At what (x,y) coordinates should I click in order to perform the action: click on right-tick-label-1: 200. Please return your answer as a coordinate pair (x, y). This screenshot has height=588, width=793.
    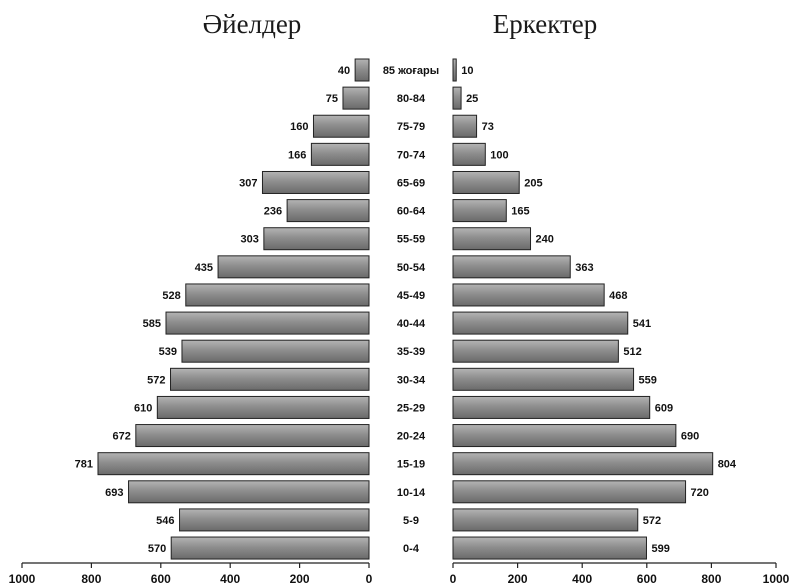
    Looking at the image, I should click on (518, 579).